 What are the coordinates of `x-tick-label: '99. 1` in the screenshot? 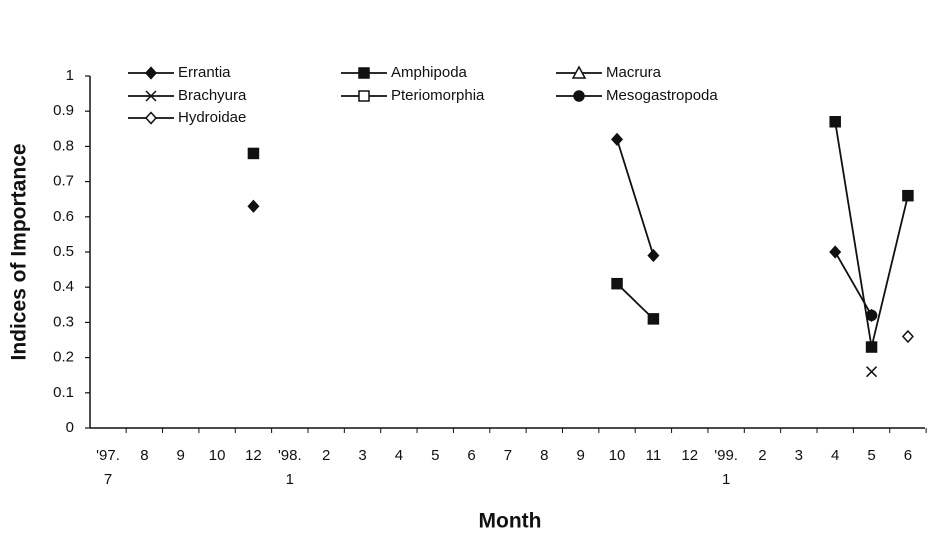 It's located at (726, 467).